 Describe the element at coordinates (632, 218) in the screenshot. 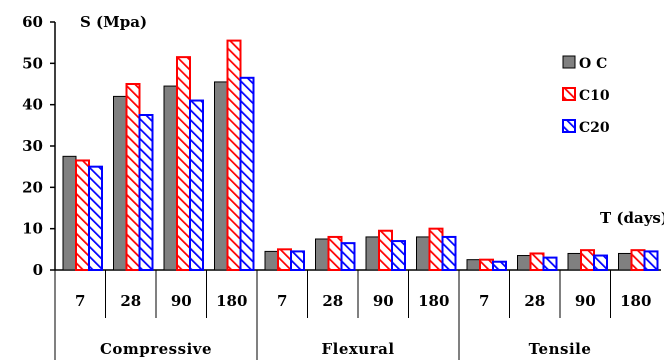

I see `x-axis-title: T (days)` at that location.